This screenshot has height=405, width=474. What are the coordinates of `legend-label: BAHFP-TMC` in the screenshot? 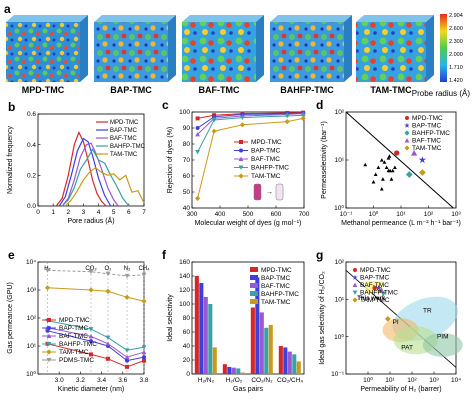 It's located at (431, 133).